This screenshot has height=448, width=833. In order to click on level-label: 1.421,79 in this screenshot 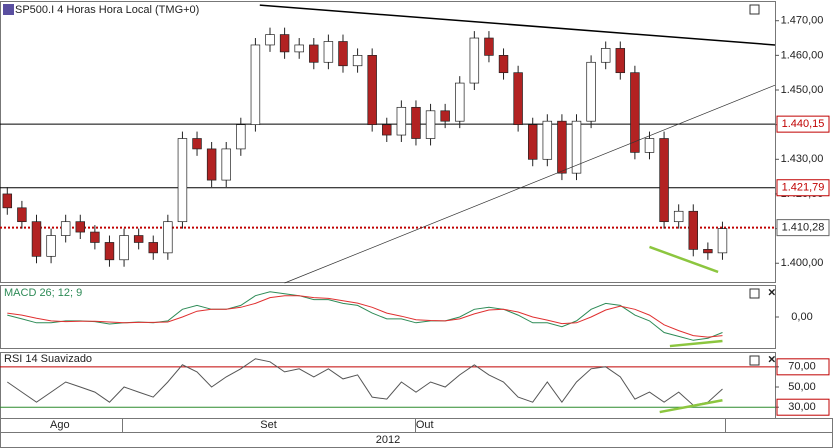, I will do `click(803, 188)`.